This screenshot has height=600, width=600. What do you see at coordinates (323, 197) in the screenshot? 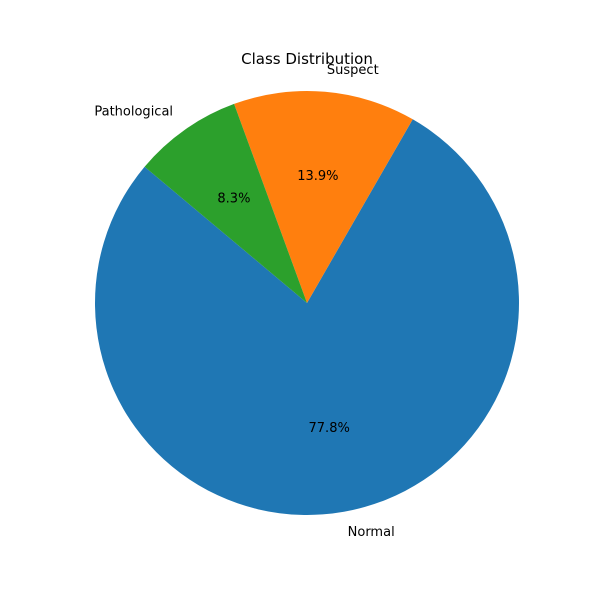
I see `pie-slice-suspect` at bounding box center [323, 197].